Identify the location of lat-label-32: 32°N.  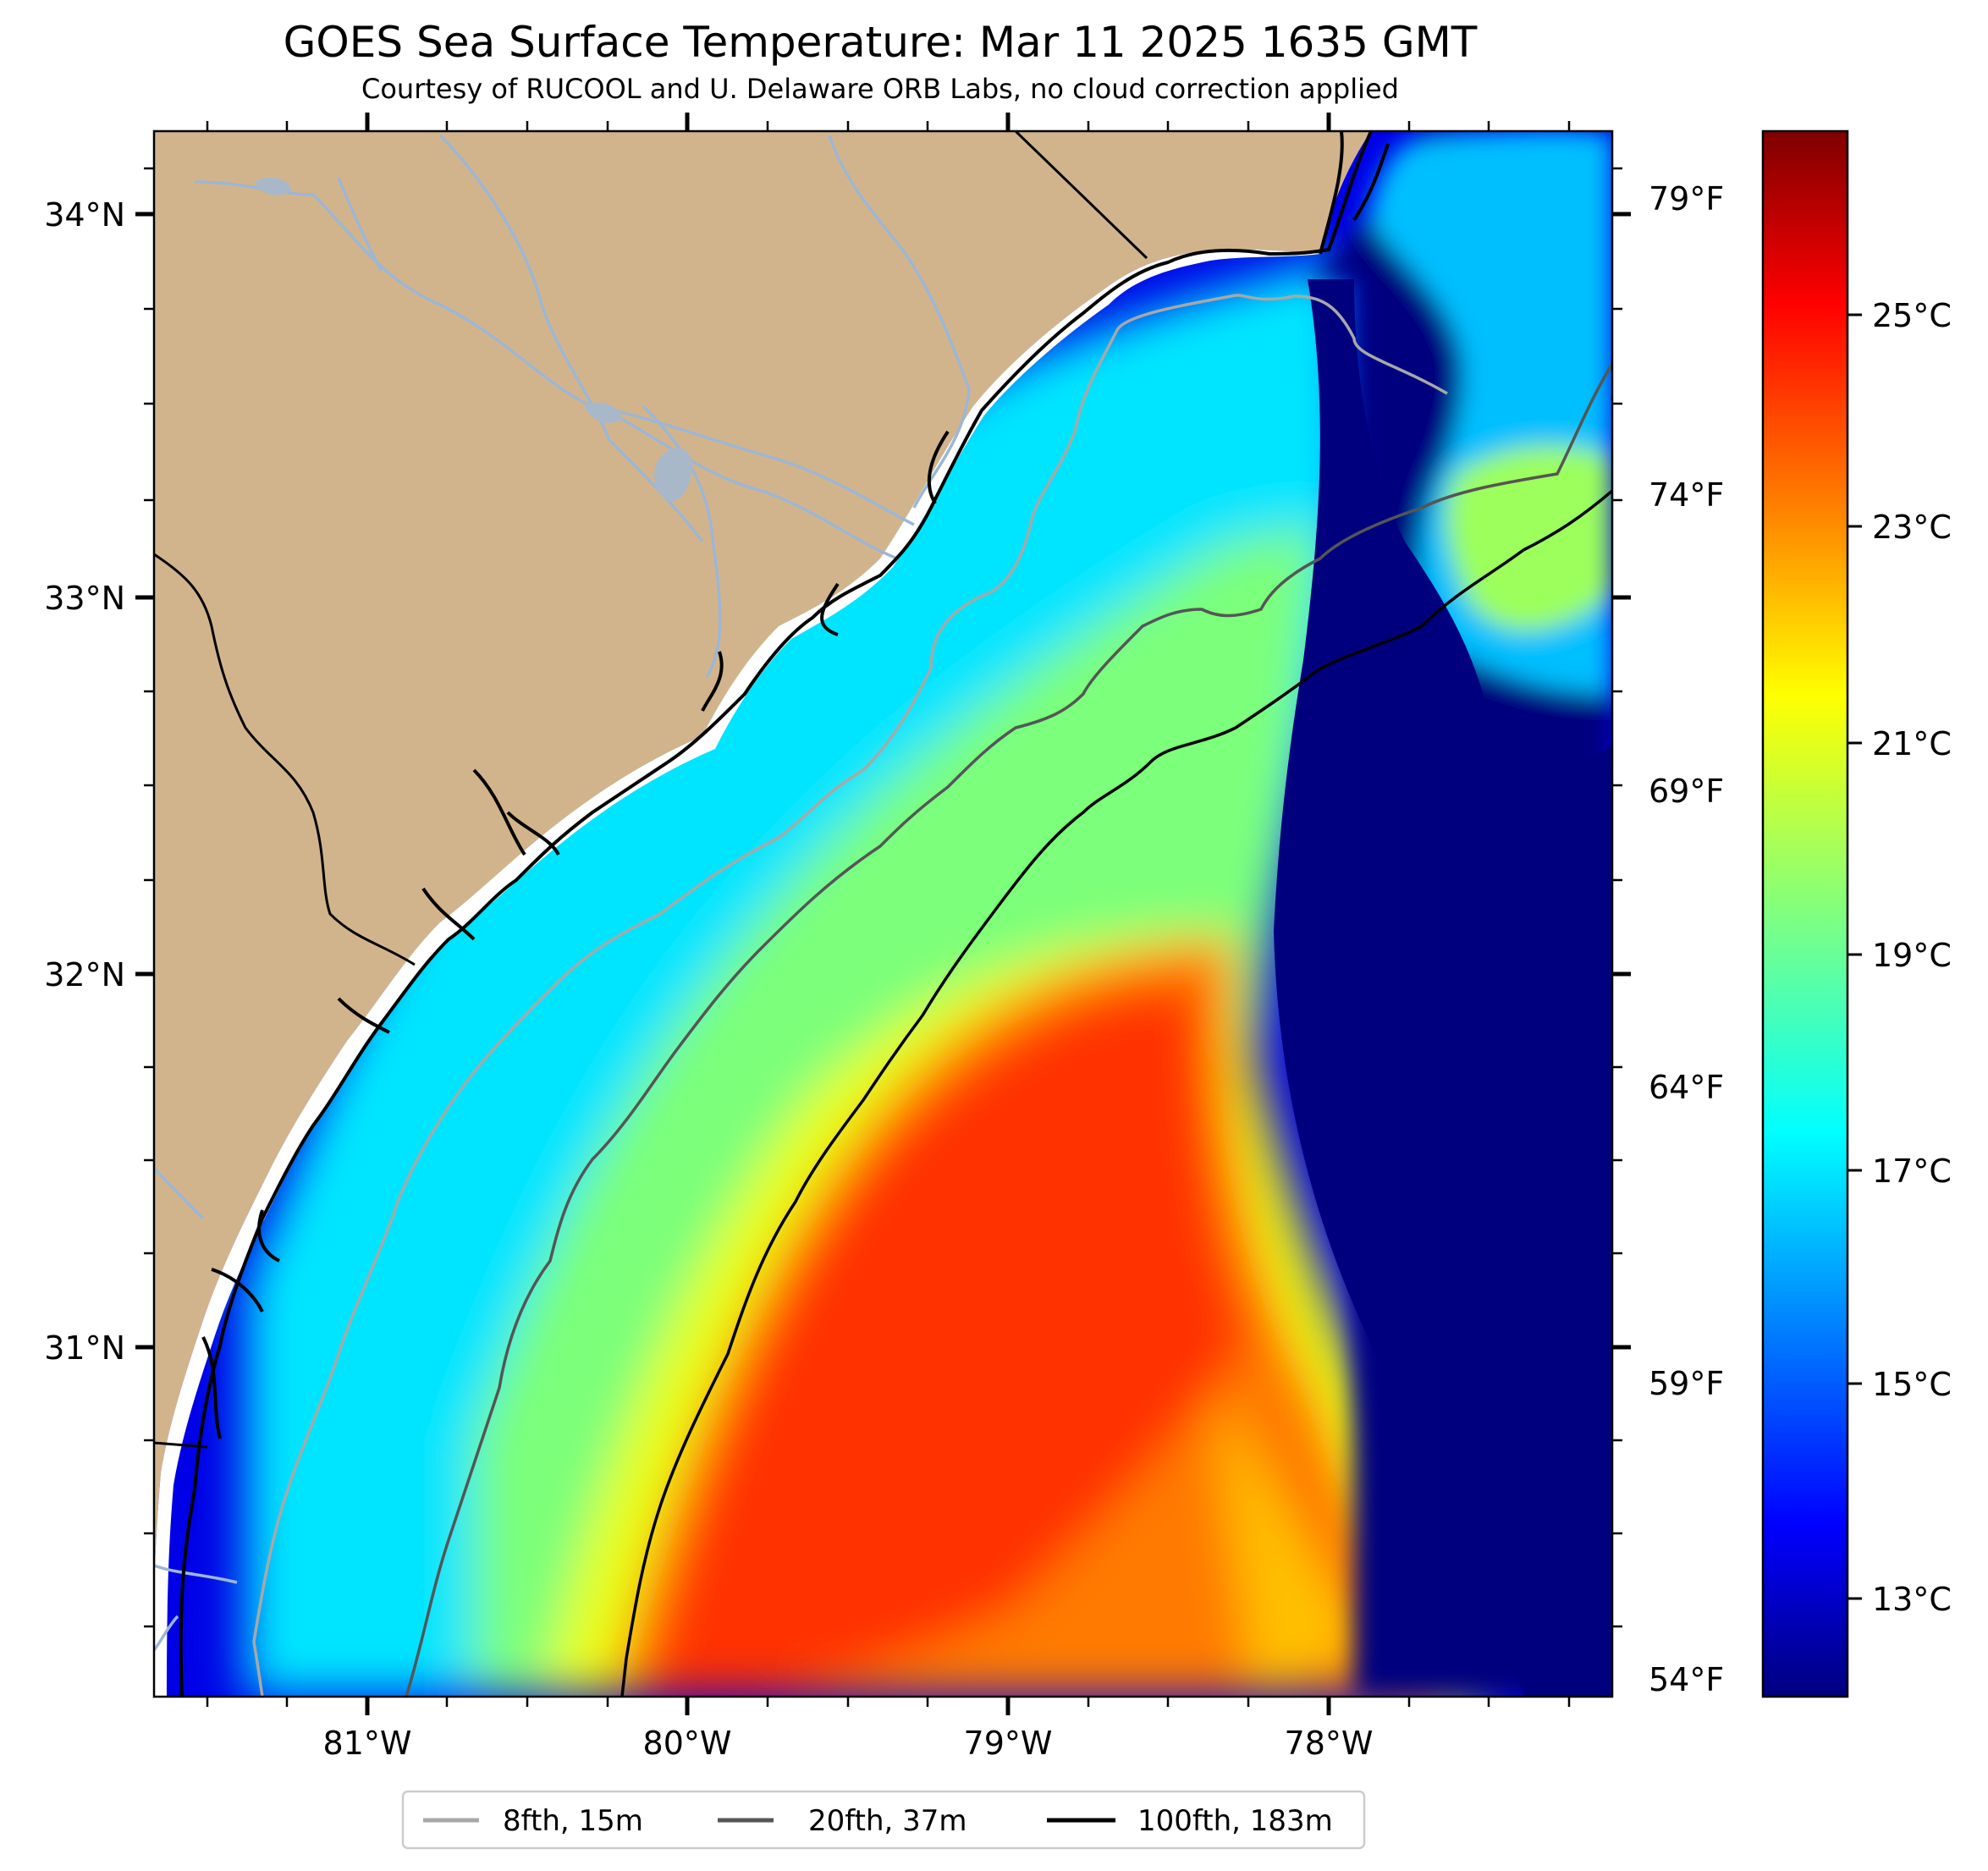
(84, 975).